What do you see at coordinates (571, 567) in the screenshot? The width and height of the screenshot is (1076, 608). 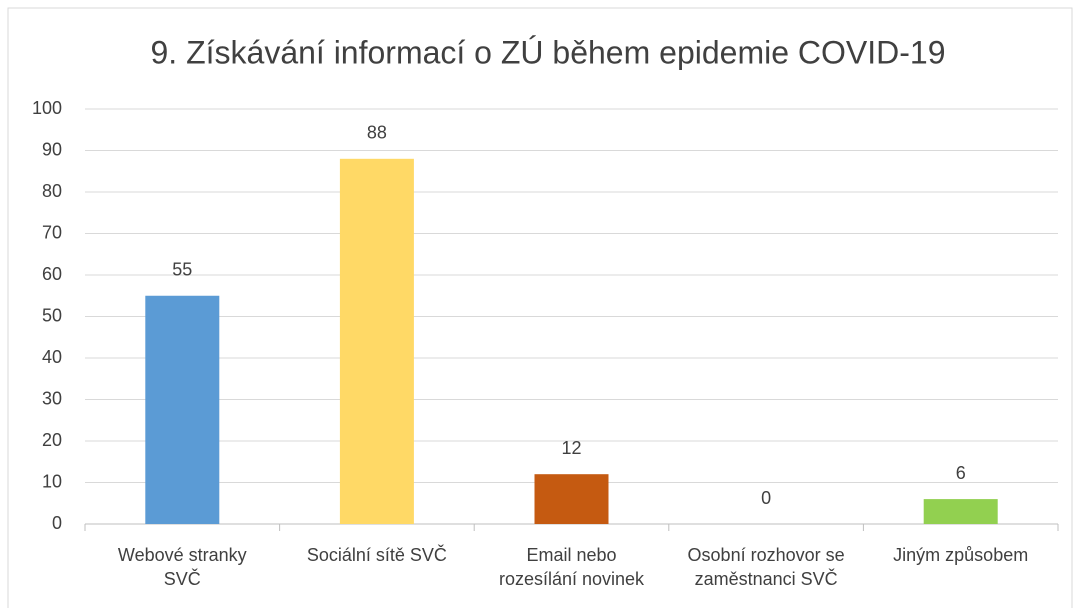 I see `x-tick-label: Email nebo rozesílání novinek` at bounding box center [571, 567].